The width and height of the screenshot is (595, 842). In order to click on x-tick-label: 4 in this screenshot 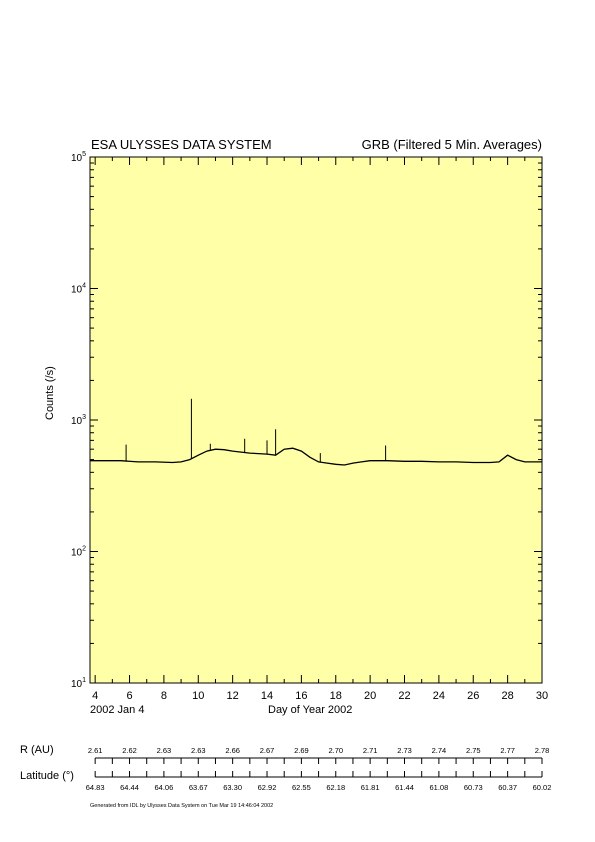, I will do `click(95, 696)`.